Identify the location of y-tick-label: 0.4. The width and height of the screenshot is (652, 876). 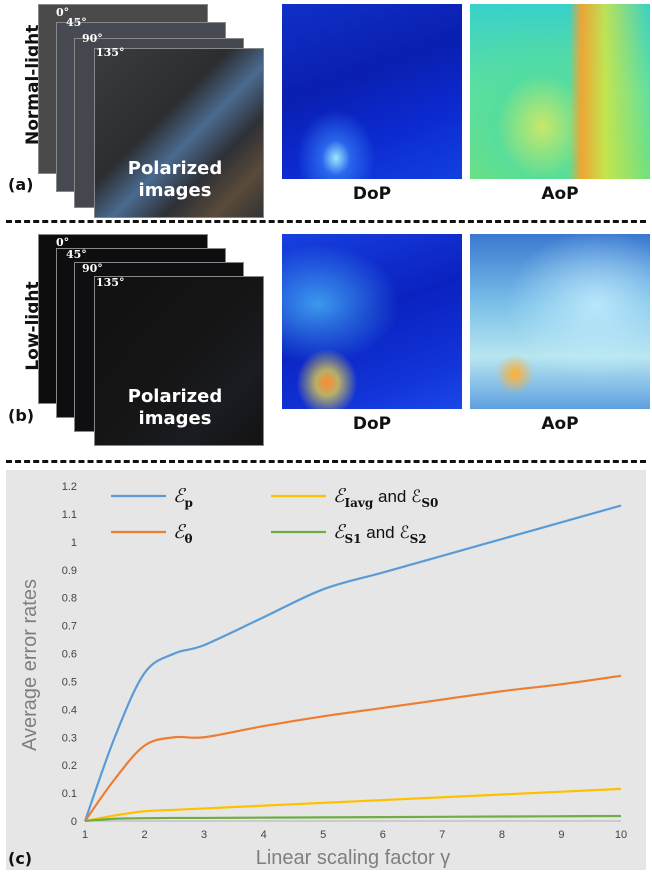
(69, 710).